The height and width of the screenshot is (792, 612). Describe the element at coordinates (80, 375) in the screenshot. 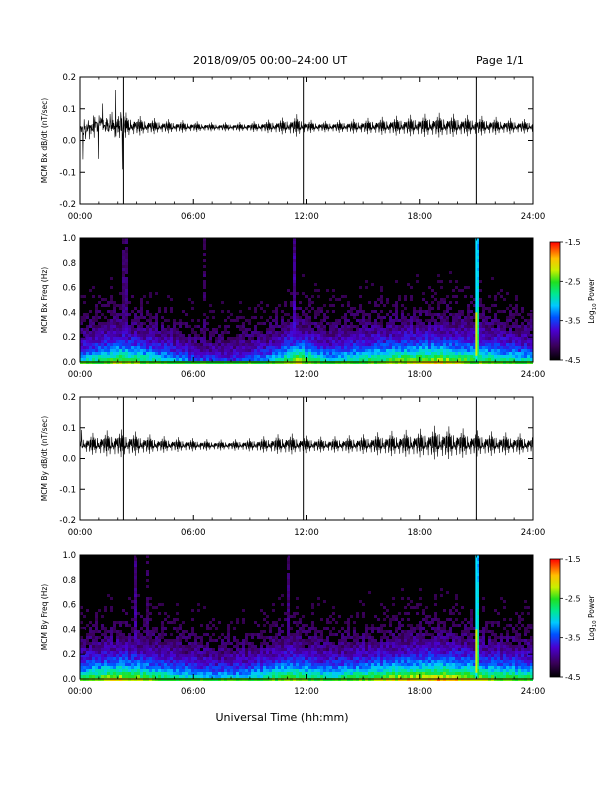

I see `x-tick-label: 00:00` at that location.